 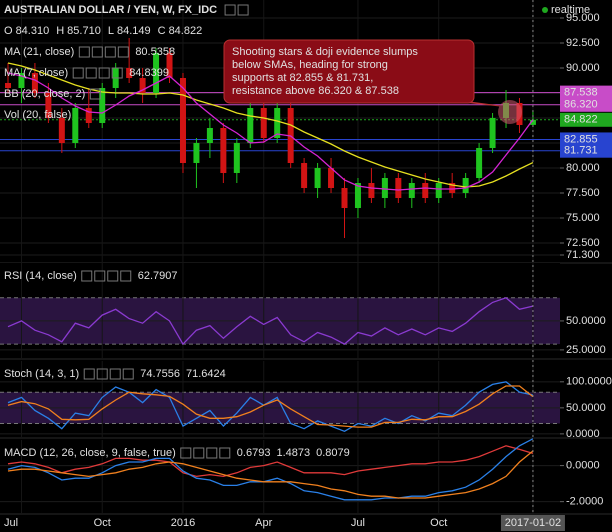 What do you see at coordinates (111, 31) in the screenshot?
I see `ohlc-key: L` at bounding box center [111, 31].